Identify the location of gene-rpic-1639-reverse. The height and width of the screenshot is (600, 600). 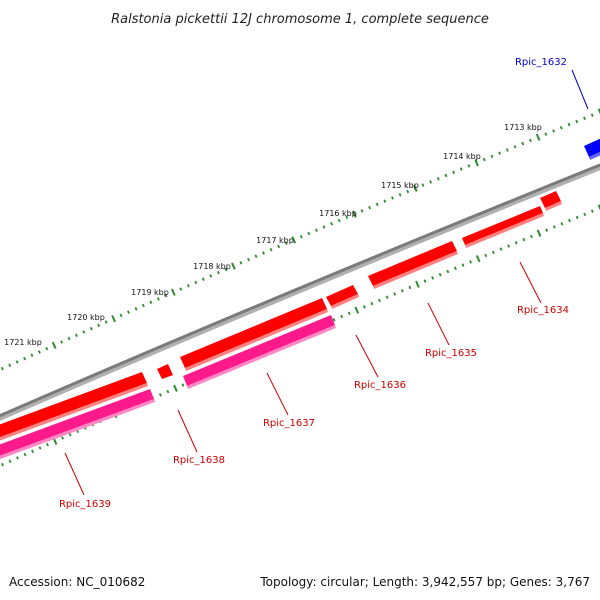
(77, 423).